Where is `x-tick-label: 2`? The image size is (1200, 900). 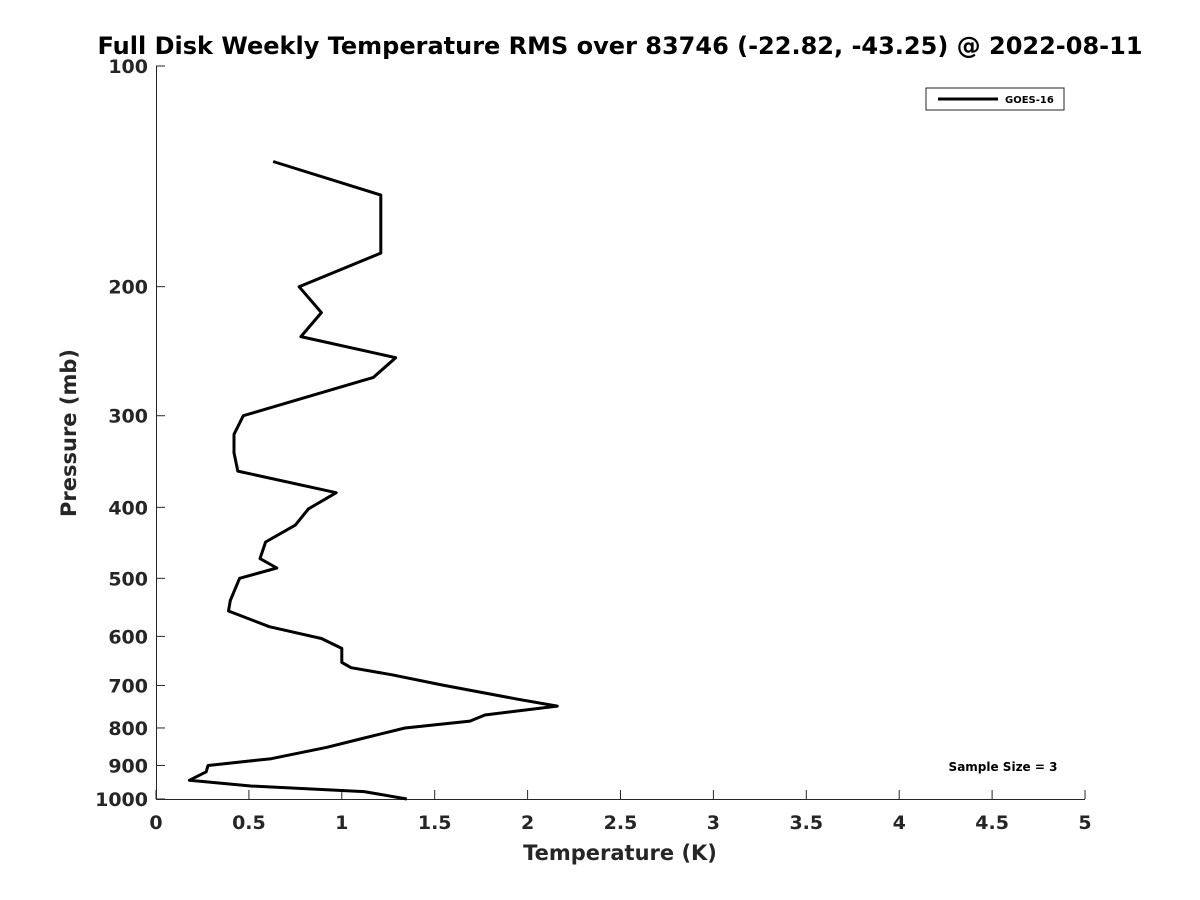 x-tick-label: 2 is located at coordinates (527, 823).